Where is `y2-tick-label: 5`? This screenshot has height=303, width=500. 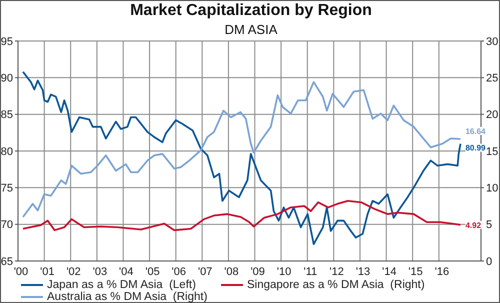 y2-tick-label: 5 is located at coordinates (489, 225).